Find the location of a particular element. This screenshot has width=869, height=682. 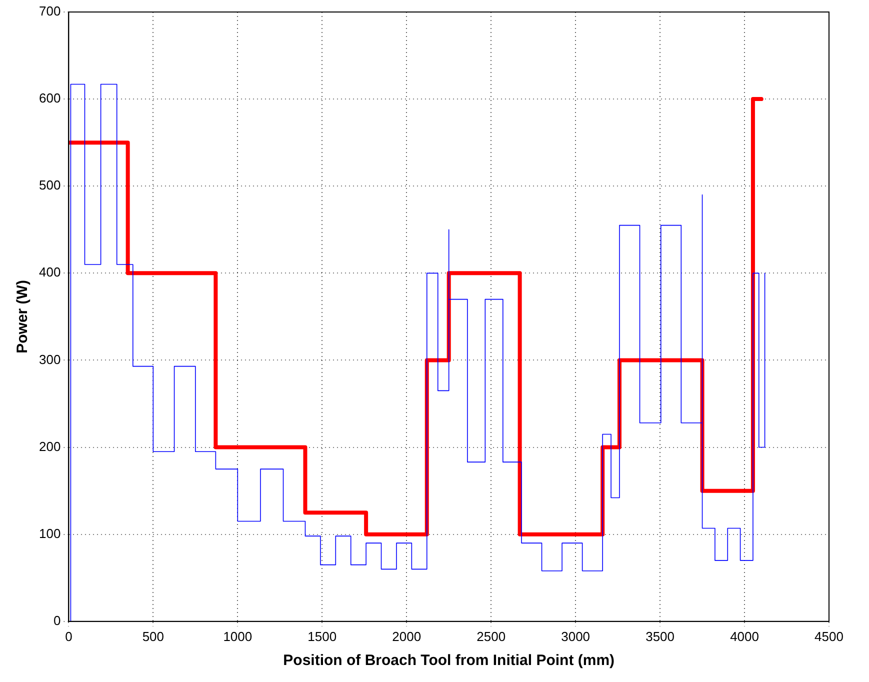

x-tick-label: 1500 is located at coordinates (322, 636).